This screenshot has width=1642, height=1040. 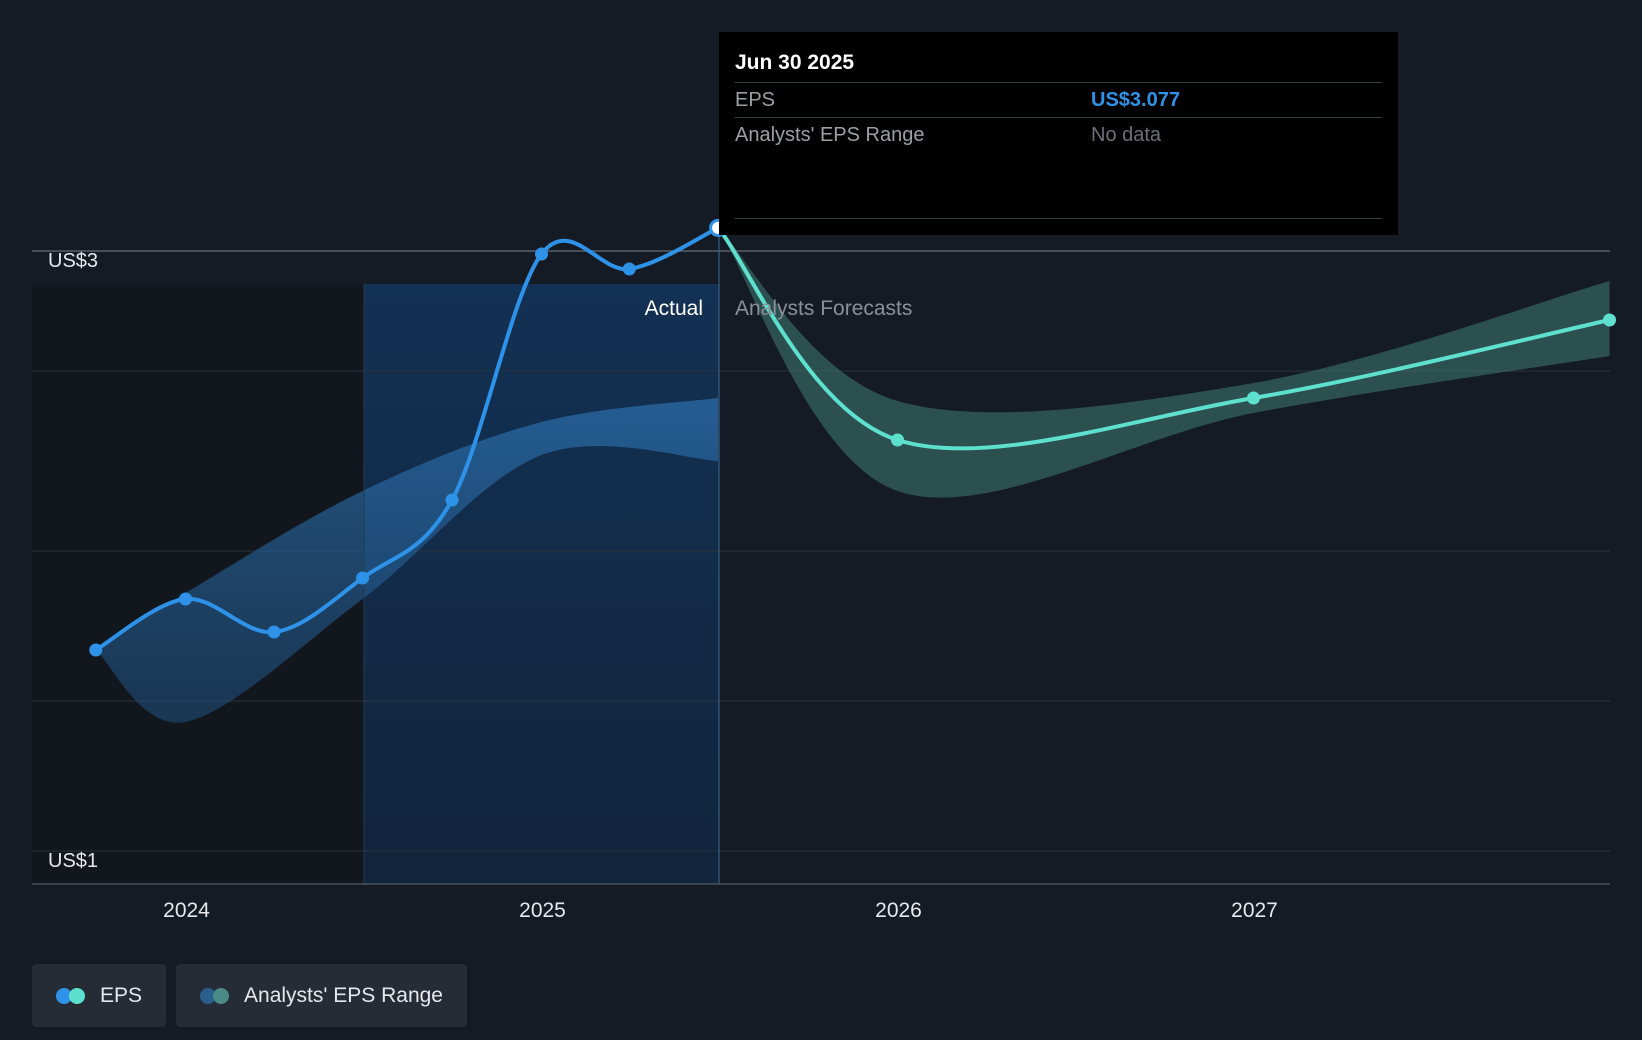 I want to click on forecast-label: Analysts Forecasts, so click(x=823, y=308).